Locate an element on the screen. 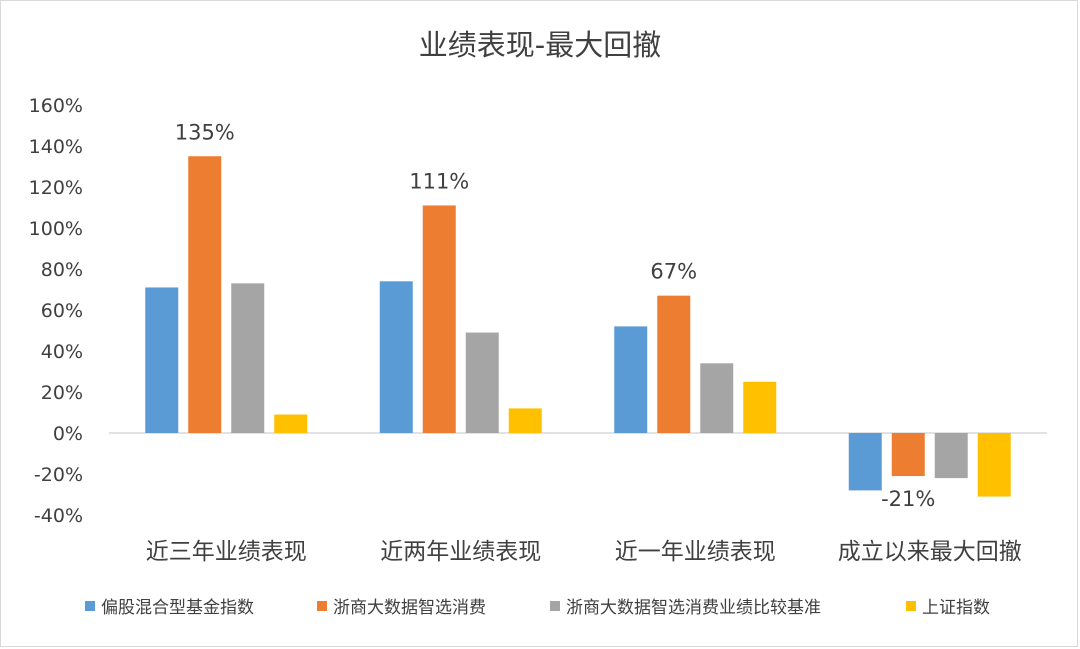 The width and height of the screenshot is (1080, 649). legend-entry: 浙商大数据智选消费业绩比较基准 is located at coordinates (693, 608).